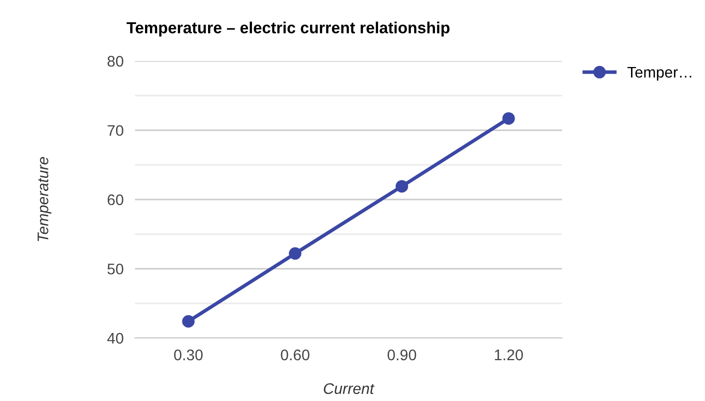 This screenshot has height=401, width=705. I want to click on x-tick-label: 0.90, so click(402, 355).